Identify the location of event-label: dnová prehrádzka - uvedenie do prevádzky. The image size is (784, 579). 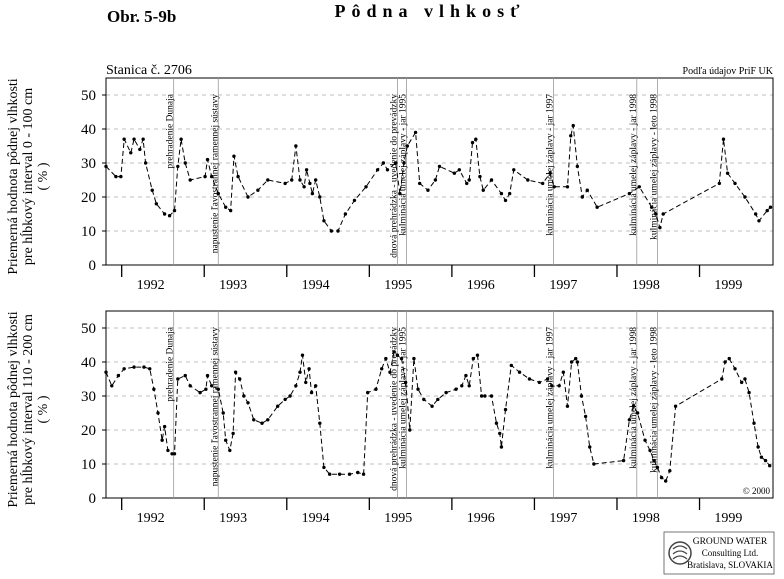
(394, 176).